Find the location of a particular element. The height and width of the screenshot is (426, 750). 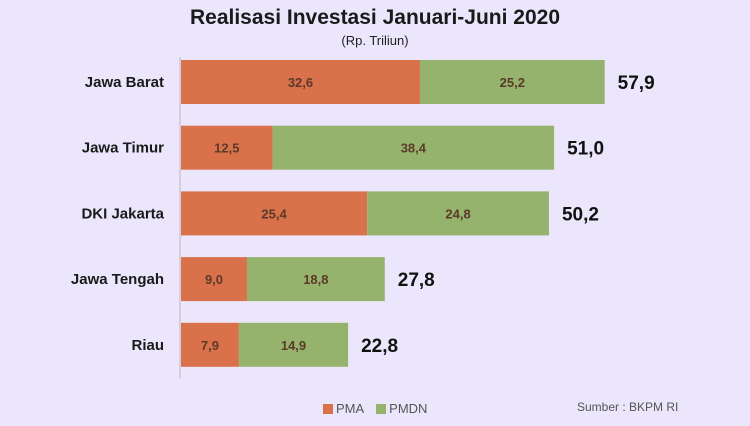

total-label: 51,0 is located at coordinates (585, 149).